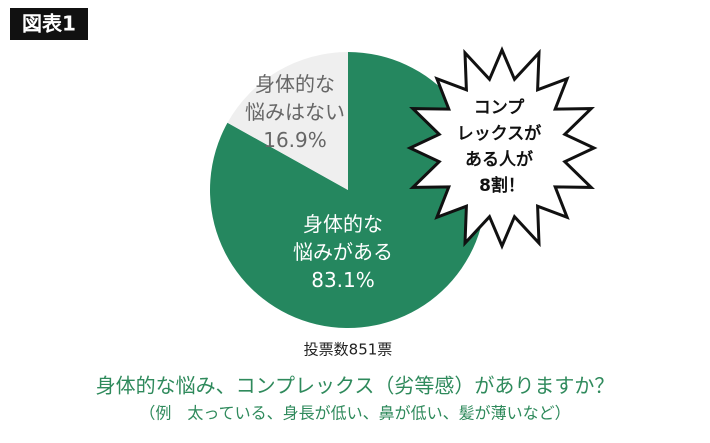  Describe the element at coordinates (499, 133) in the screenshot. I see `callout-line: レックスが` at that location.